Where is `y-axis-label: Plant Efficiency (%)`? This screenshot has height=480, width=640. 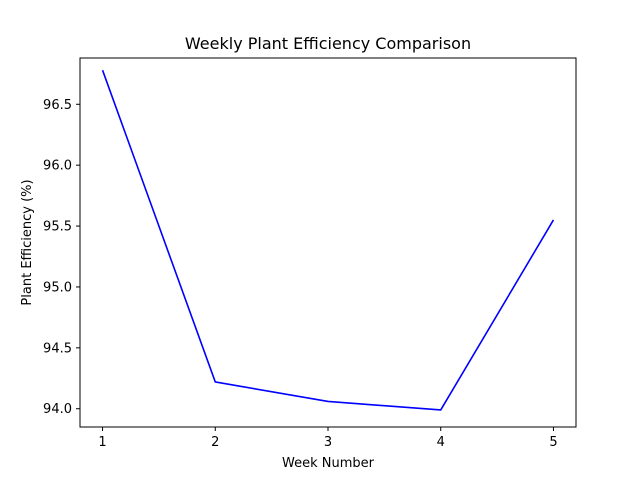 y-axis-label: Plant Efficiency (%) is located at coordinates (27, 242).